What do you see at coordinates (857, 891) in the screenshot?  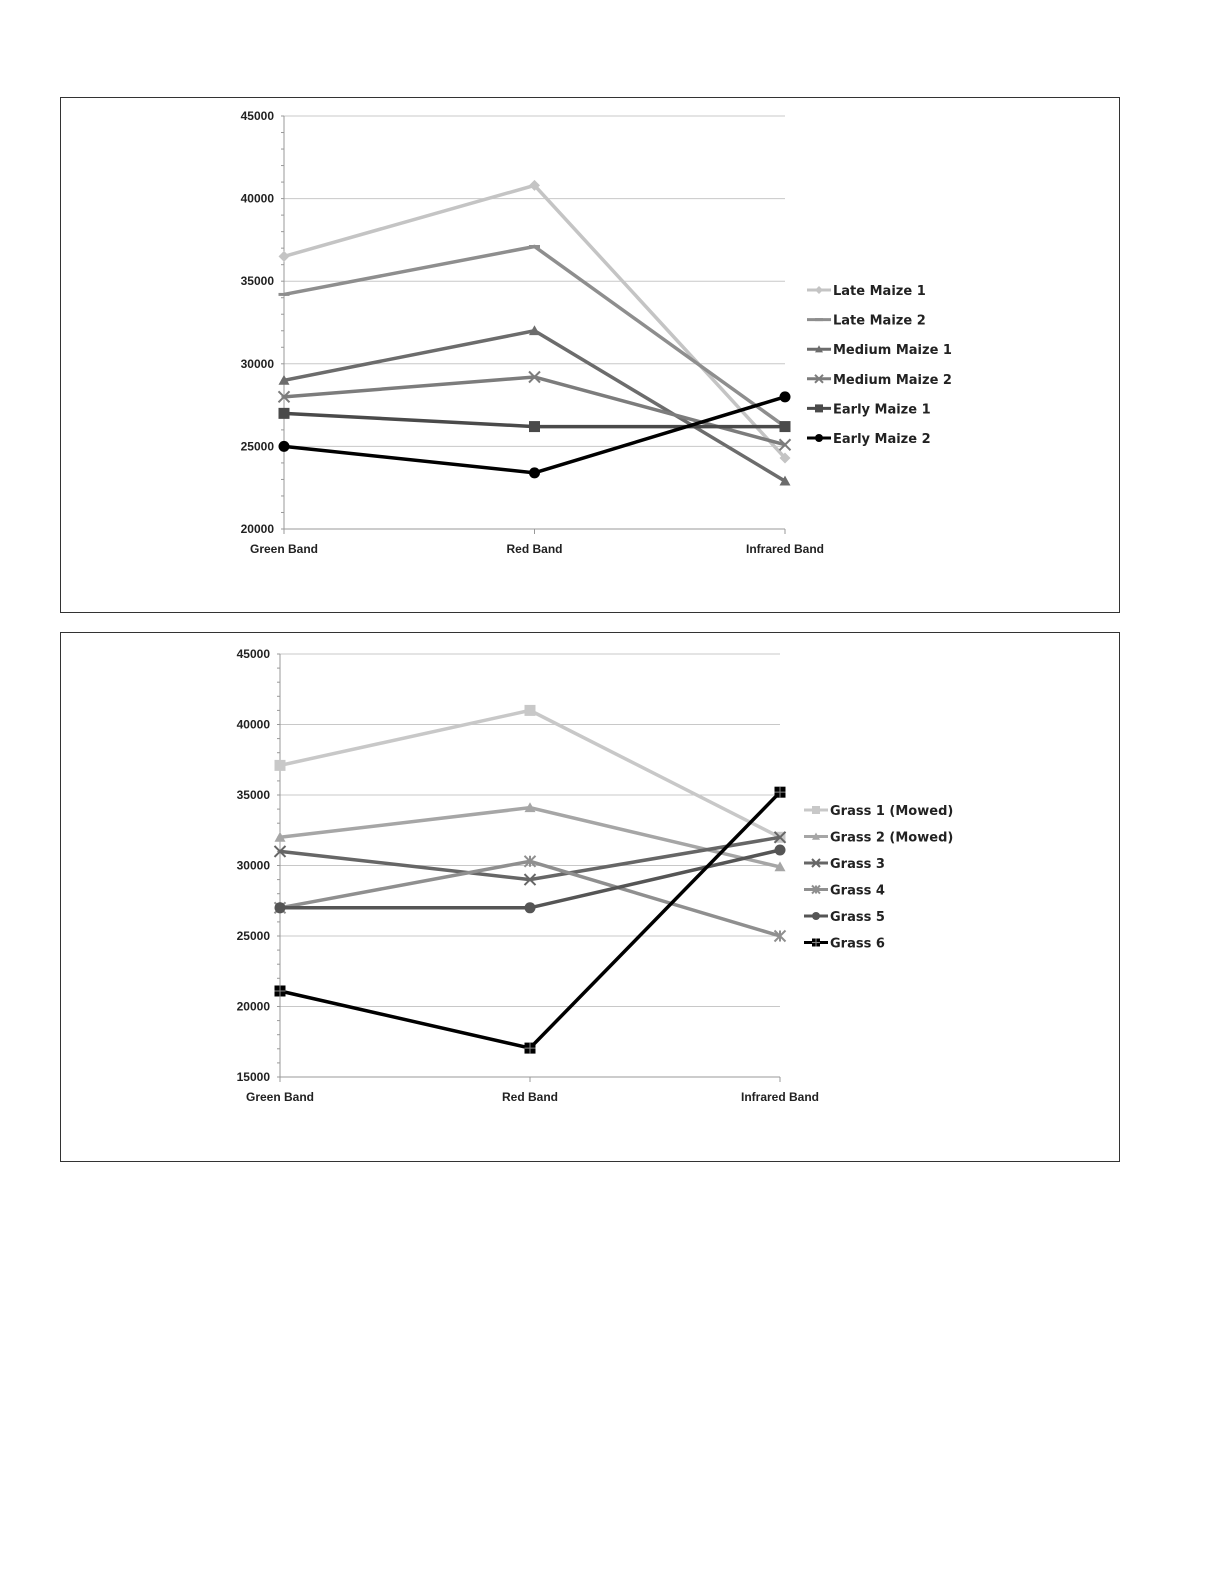 I see `legend-label: Grass 4` at bounding box center [857, 891].